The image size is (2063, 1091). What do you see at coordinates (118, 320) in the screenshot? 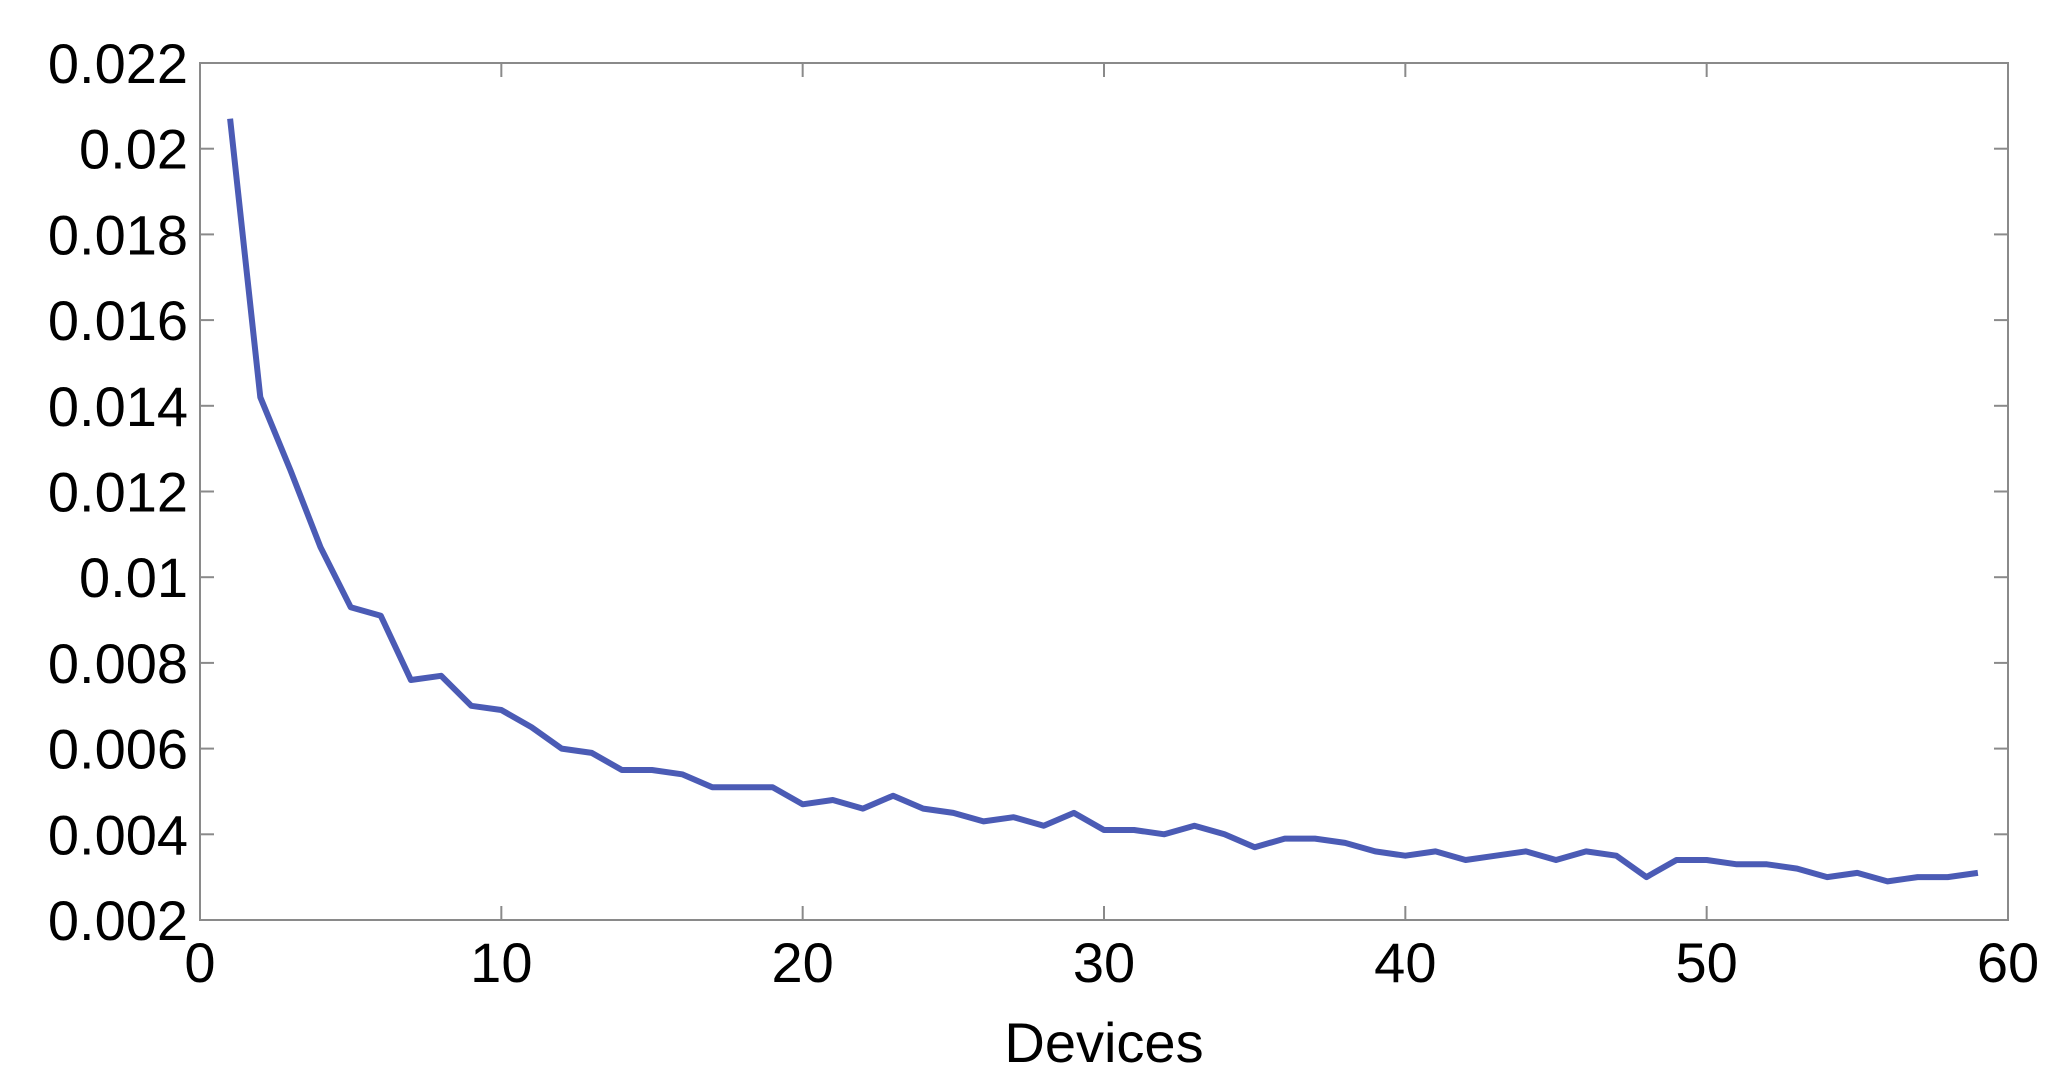
I see `y-tick-label: 0.016` at bounding box center [118, 320].